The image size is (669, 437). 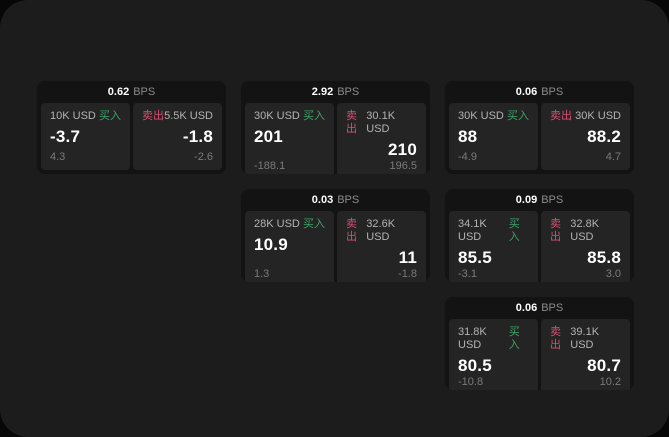 I want to click on sell-price: 11, so click(x=407, y=257).